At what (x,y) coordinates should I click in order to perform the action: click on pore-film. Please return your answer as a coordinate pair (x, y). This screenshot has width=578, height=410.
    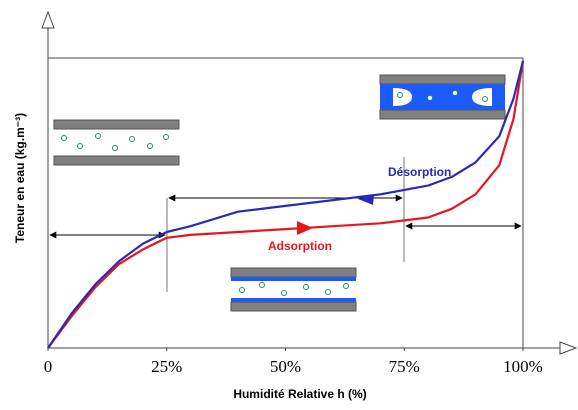
    Looking at the image, I should click on (293, 289).